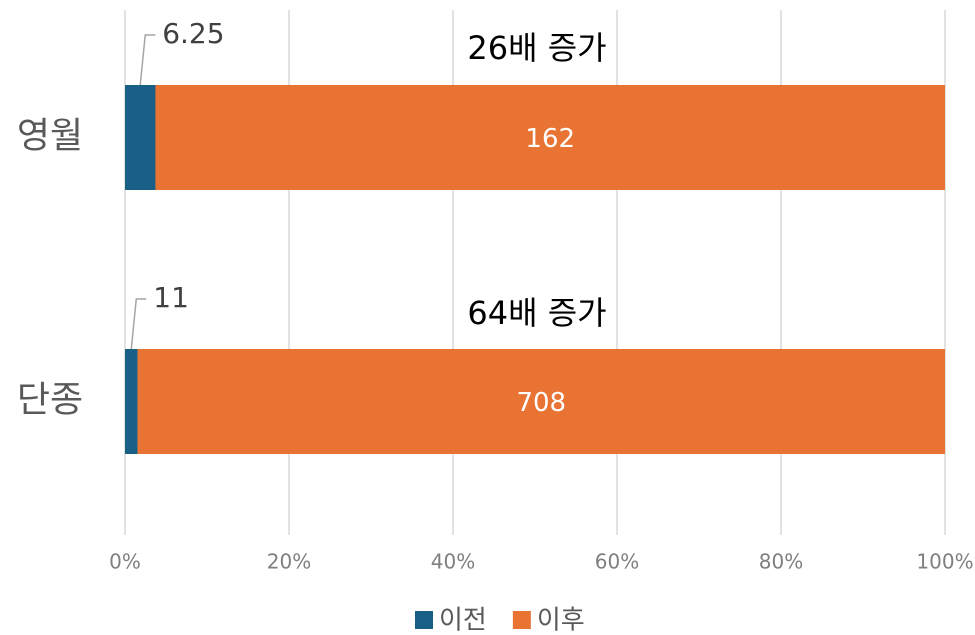 The height and width of the screenshot is (635, 975). Describe the element at coordinates (617, 562) in the screenshot. I see `x-tick-label: 60%` at that location.